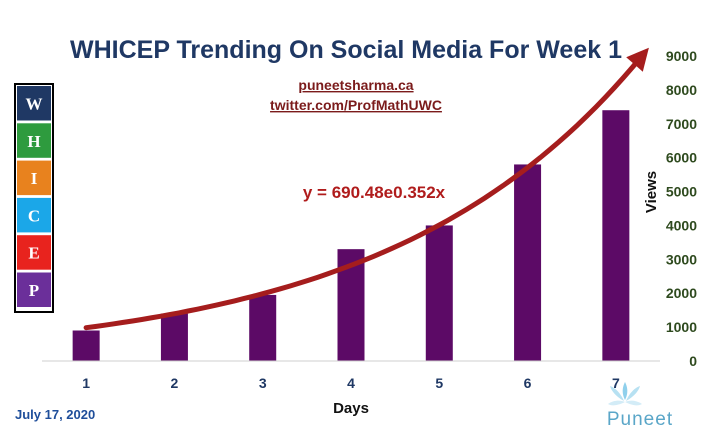  Describe the element at coordinates (681, 225) in the screenshot. I see `y-tick-label: 4000` at that location.